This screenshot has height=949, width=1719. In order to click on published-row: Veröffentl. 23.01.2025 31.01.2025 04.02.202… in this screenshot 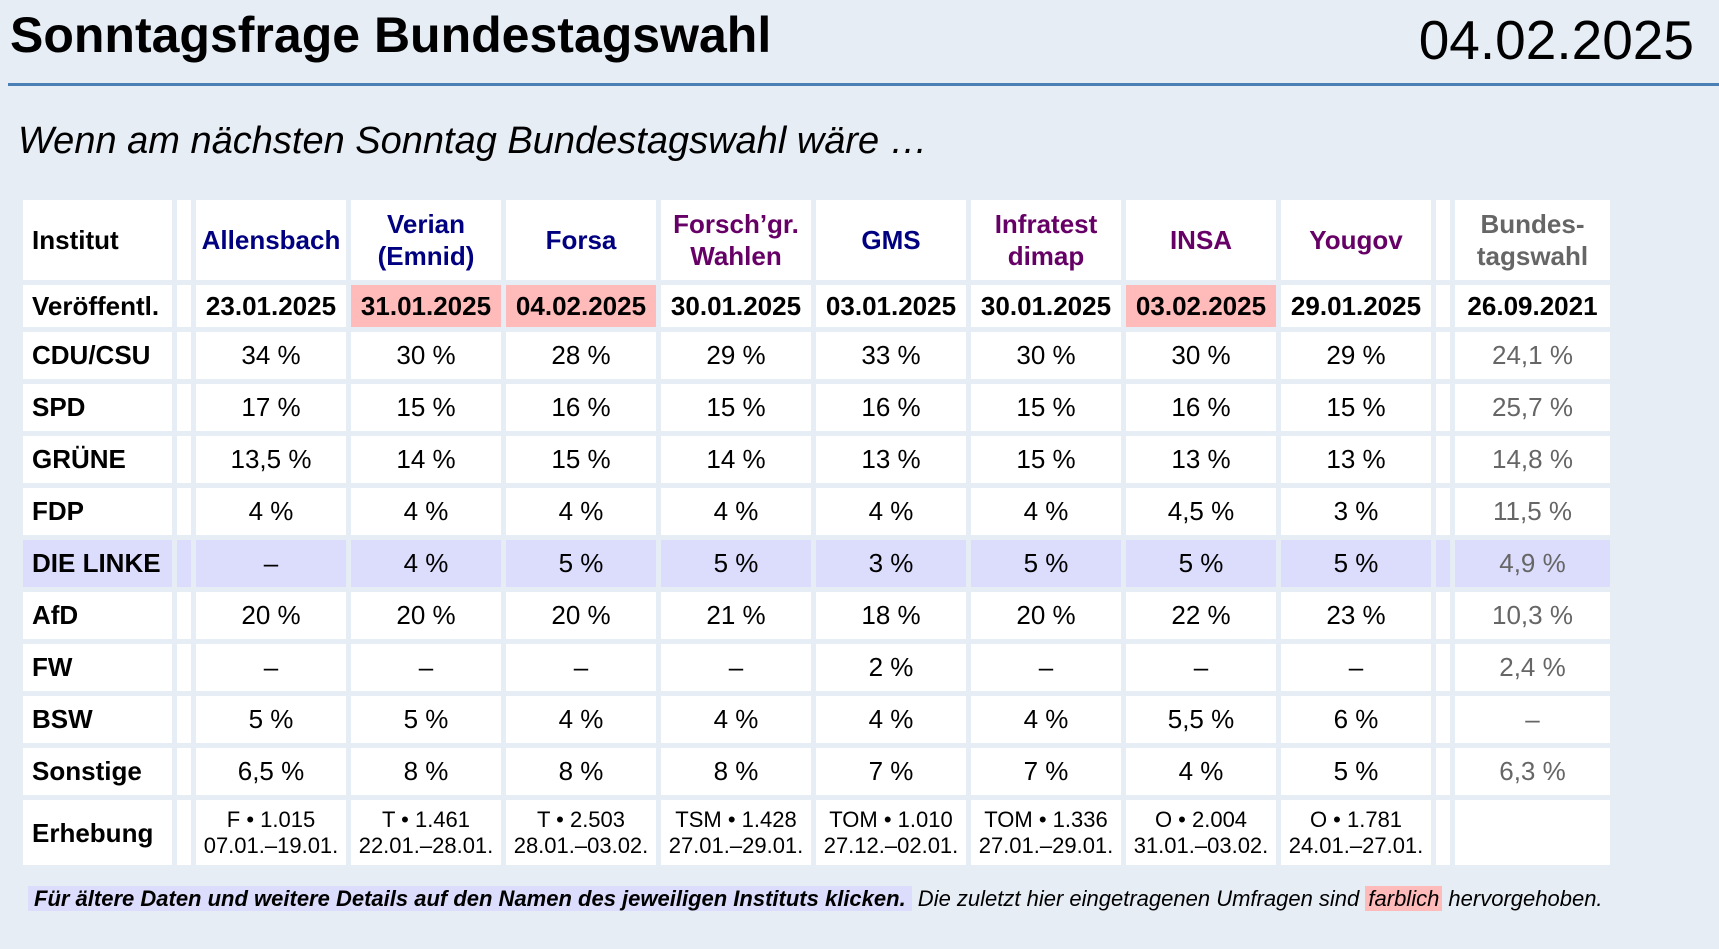, I will do `click(816, 306)`.